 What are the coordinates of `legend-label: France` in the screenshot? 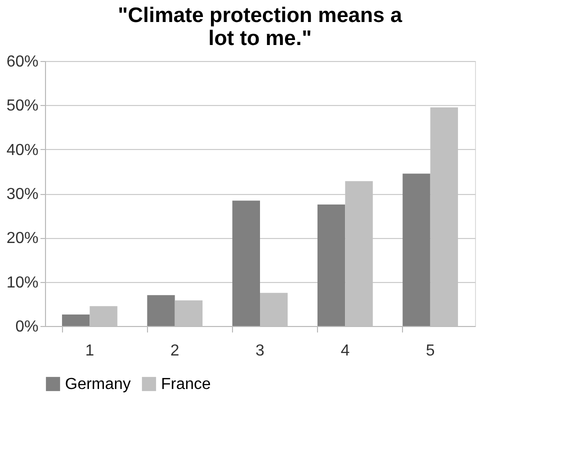 It's located at (186, 384).